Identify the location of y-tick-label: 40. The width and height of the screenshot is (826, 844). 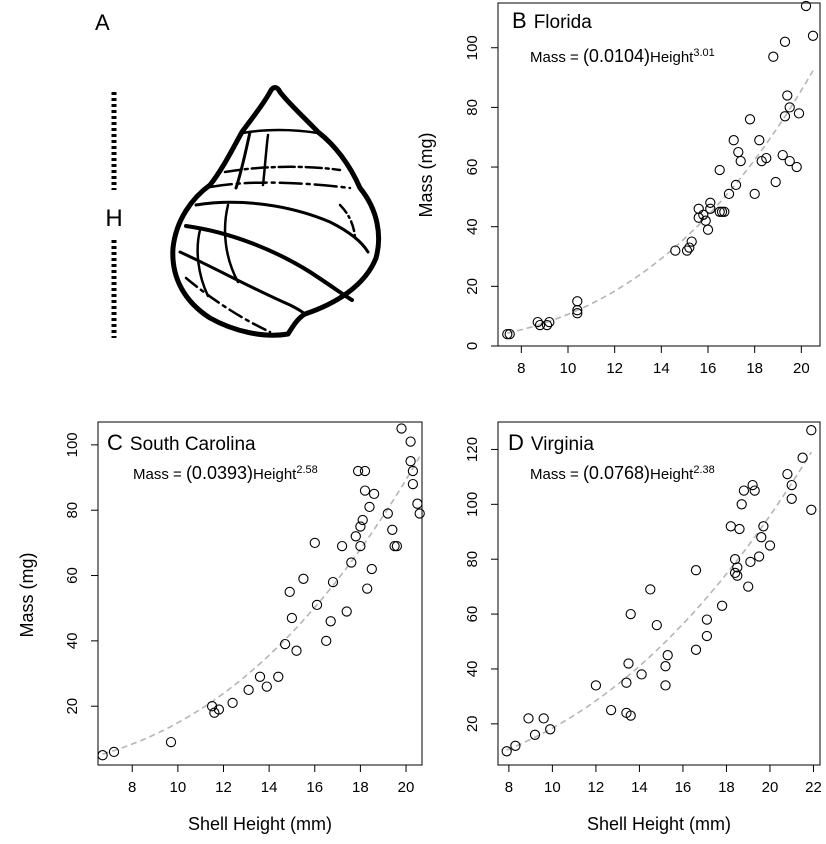
(72, 641).